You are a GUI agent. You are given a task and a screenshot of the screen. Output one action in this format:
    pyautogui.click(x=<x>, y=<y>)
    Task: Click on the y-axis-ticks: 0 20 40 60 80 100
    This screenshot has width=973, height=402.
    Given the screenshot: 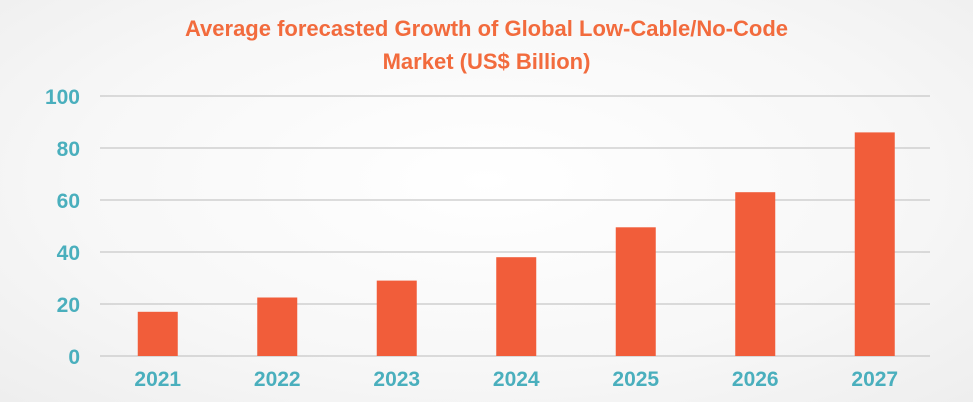 What is the action you would take?
    pyautogui.click(x=62, y=227)
    